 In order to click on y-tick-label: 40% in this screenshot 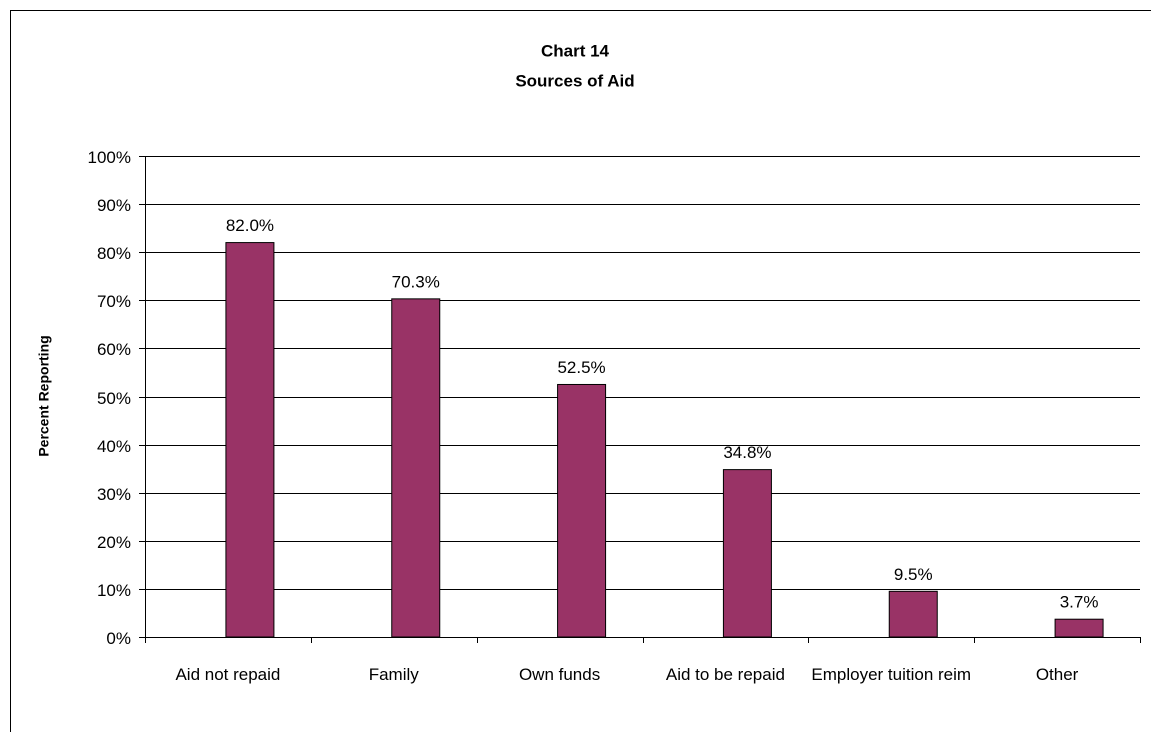, I will do `click(114, 446)`.